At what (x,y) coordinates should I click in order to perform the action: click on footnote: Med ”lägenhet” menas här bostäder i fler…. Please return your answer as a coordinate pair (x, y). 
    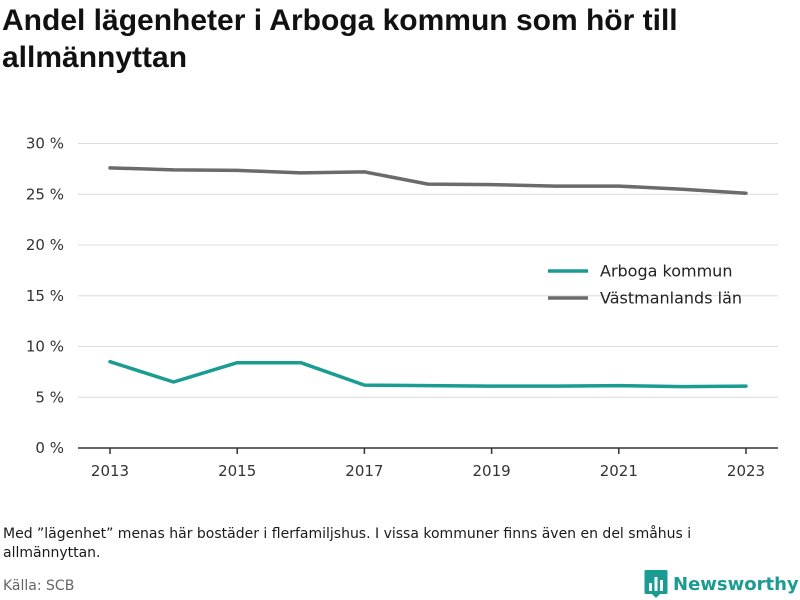
    Looking at the image, I should click on (347, 543).